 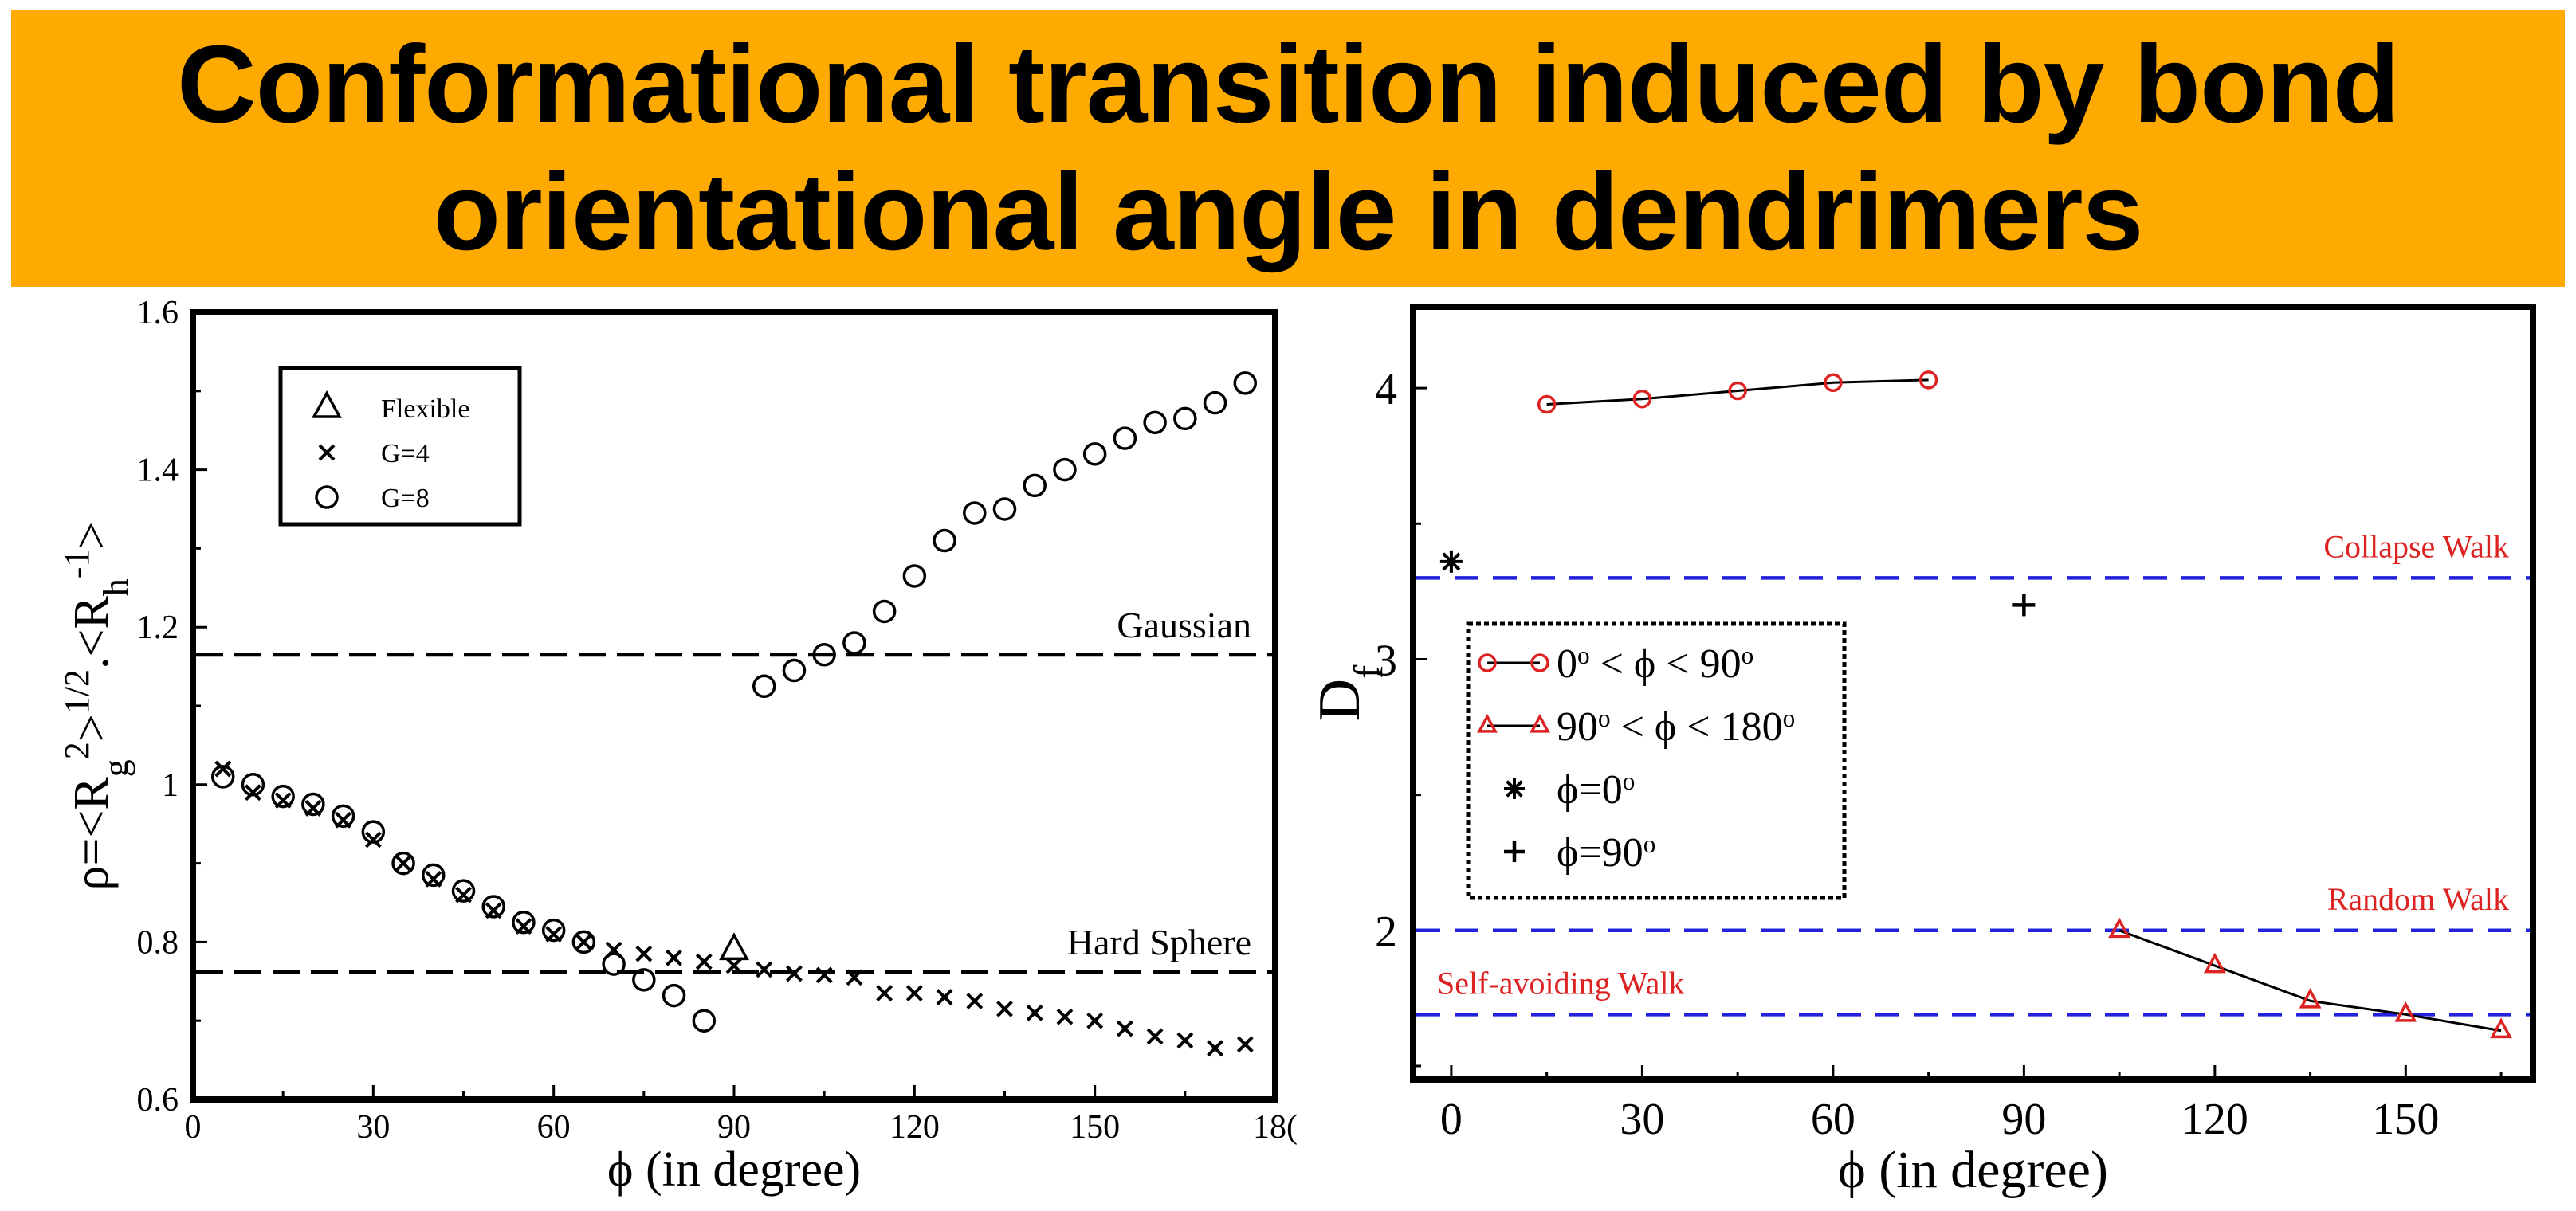 I want to click on y-tick-label: 1.6, so click(x=158, y=313).